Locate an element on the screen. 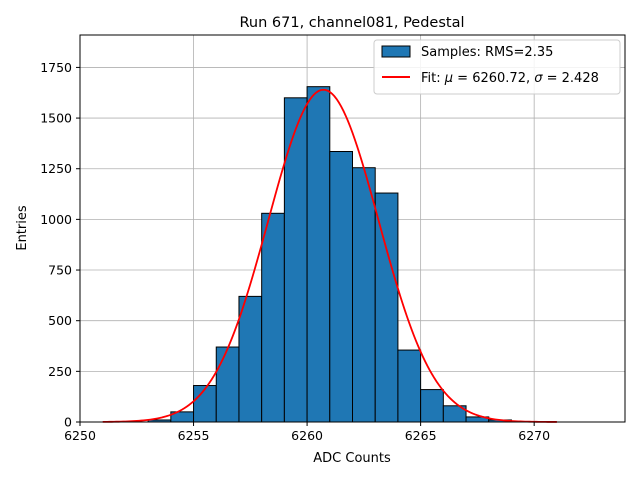 This screenshot has width=640, height=480. y-axis-ticks: 0 250 500 750 1000 1250 1500 1750 is located at coordinates (60, 245).